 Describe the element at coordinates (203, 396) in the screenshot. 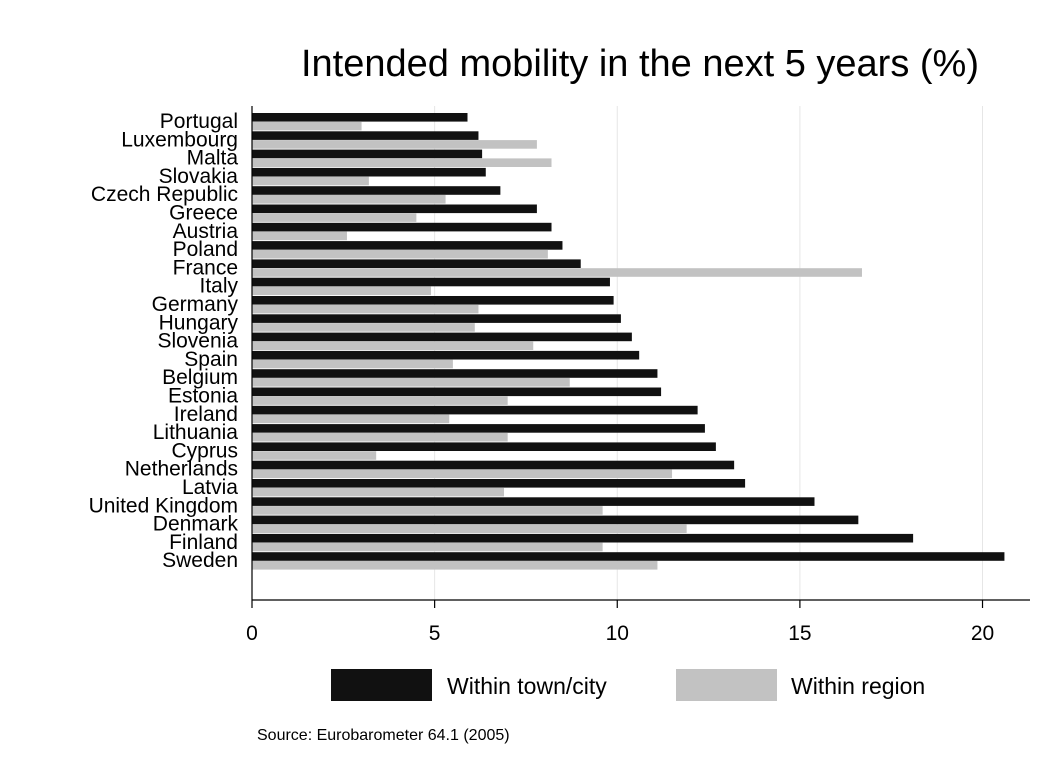

I see `category-label: Estonia` at that location.